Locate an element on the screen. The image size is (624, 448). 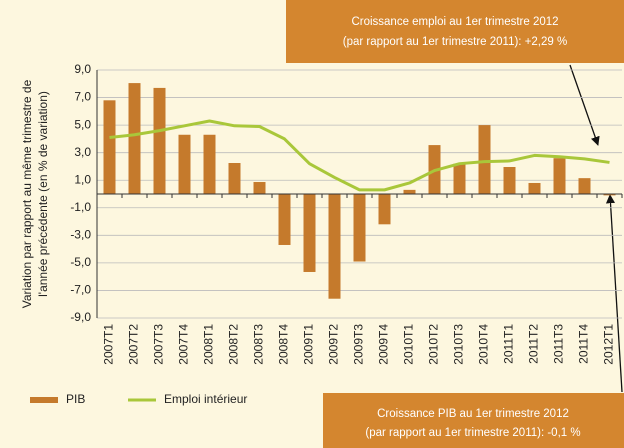
y-tick-label: -7,0 is located at coordinates (80, 290).